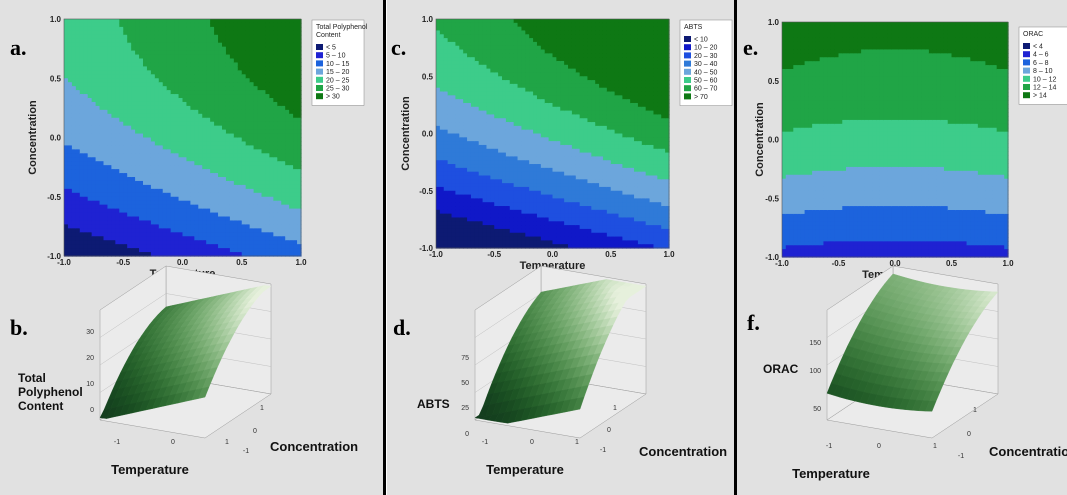 This screenshot has width=1067, height=495. I want to click on legend-label: 10 – 15, so click(337, 64).